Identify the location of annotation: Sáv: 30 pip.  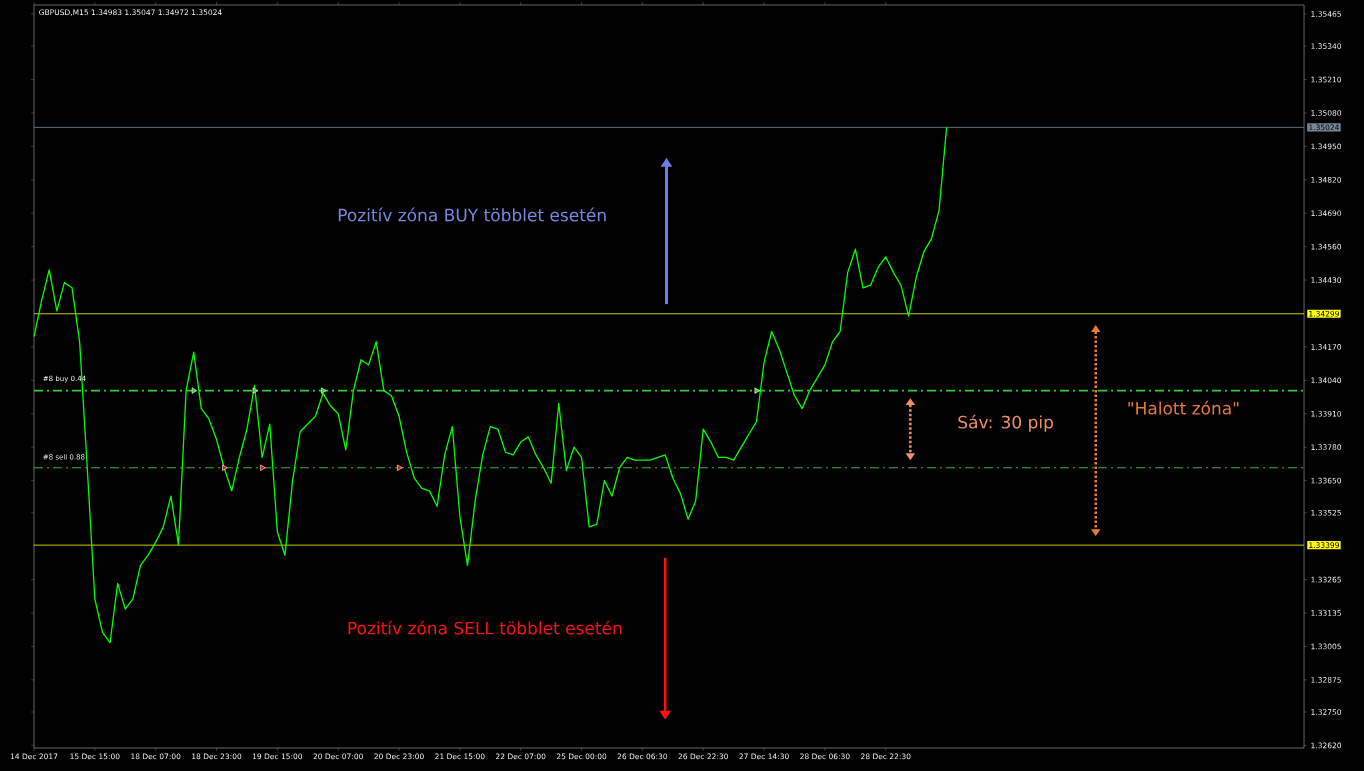
(1005, 423).